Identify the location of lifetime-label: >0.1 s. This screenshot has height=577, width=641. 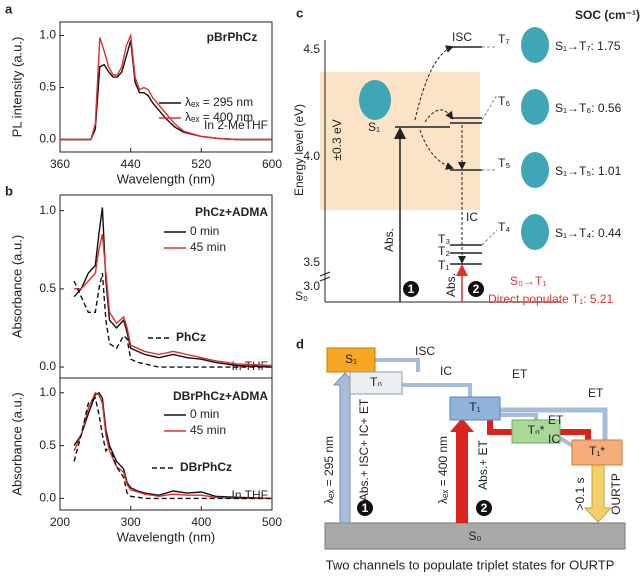
(580, 493).